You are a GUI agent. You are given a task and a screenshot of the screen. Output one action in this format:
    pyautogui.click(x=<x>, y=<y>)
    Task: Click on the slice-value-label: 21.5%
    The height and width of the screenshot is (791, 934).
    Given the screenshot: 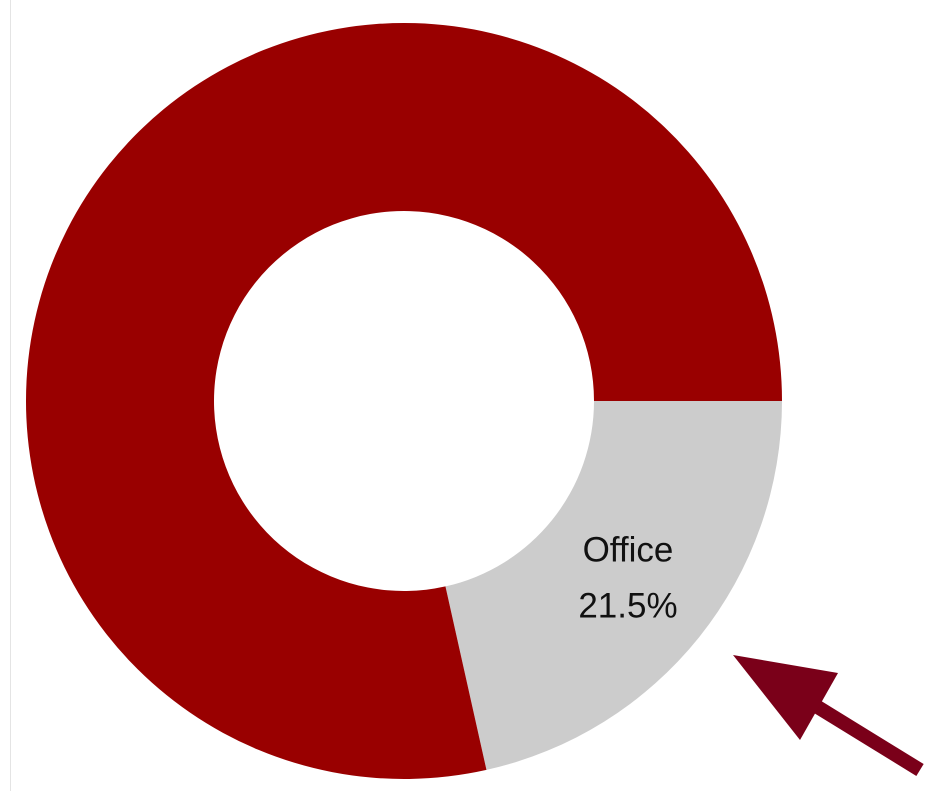 What is the action you would take?
    pyautogui.click(x=627, y=606)
    